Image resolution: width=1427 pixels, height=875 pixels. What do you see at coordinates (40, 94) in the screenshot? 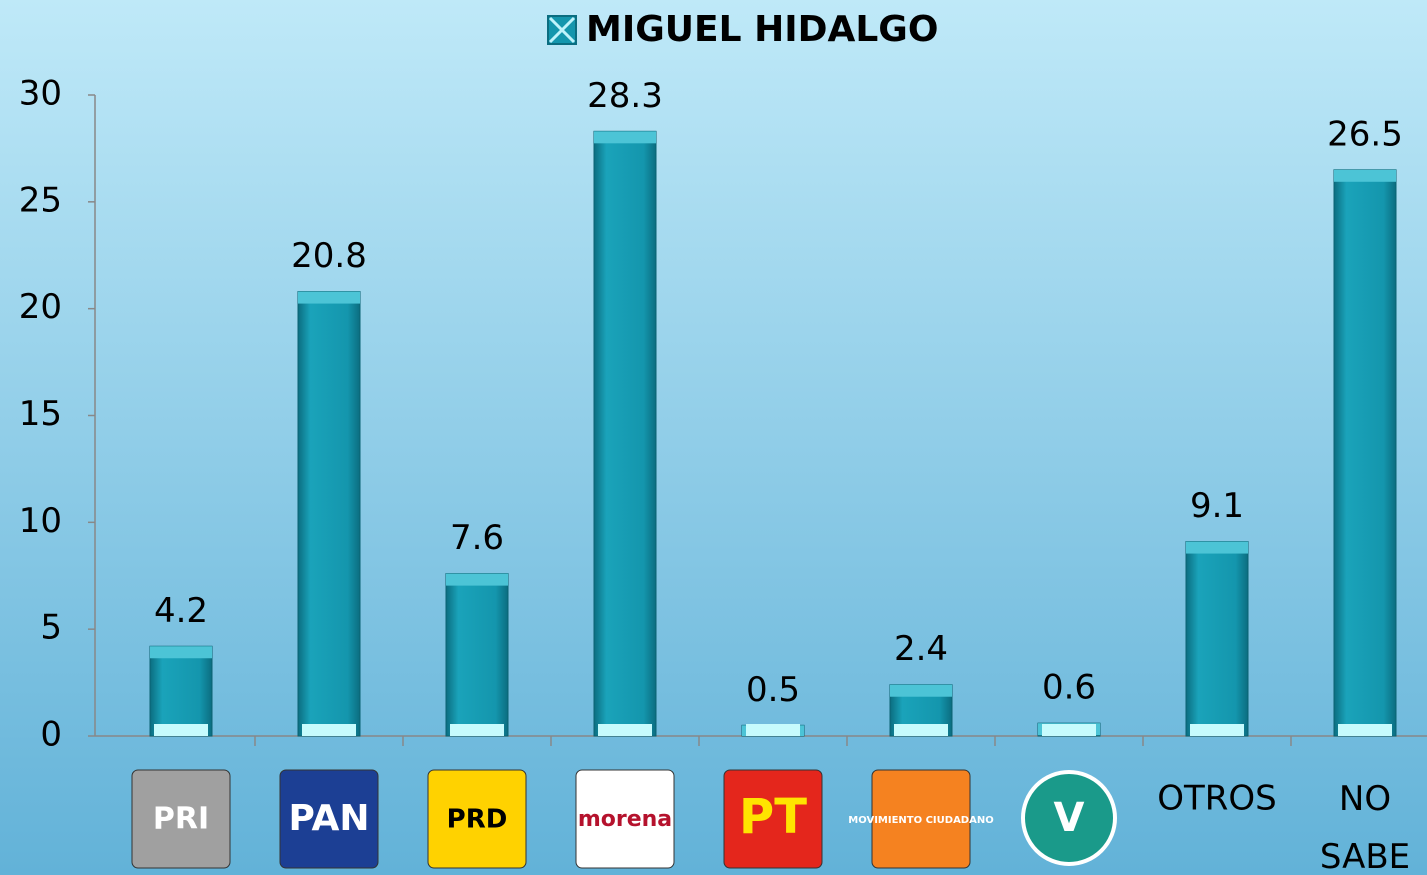
I see `y-tick-label: 30` at bounding box center [40, 94].